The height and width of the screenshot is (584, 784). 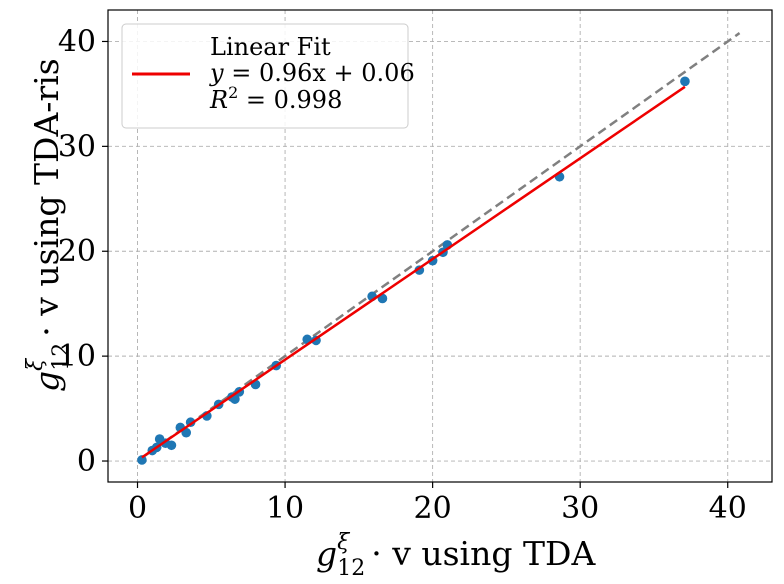 I want to click on y-axis-label-group: gξ12· v using TDA-ris, so click(x=48, y=225).